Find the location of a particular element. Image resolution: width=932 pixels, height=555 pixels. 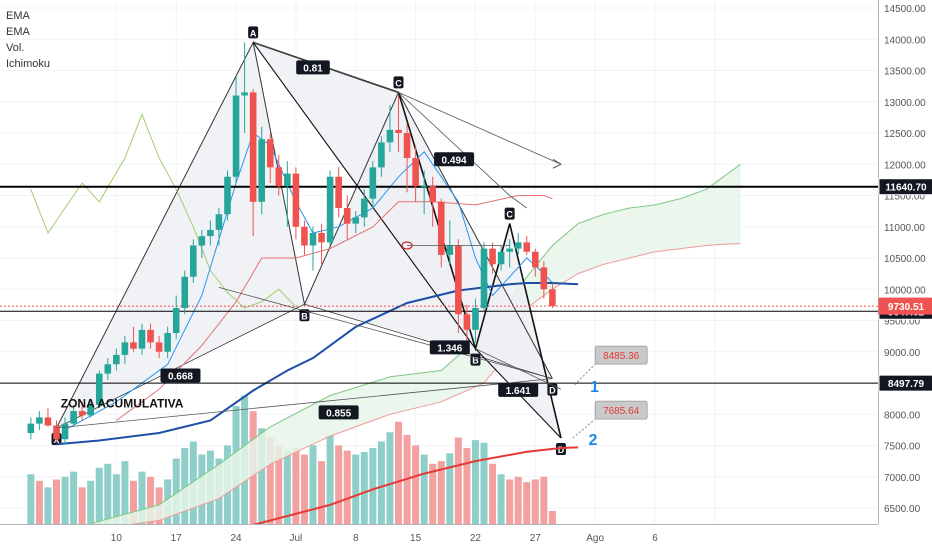

legend-item-ema-1: EMA is located at coordinates (18, 16).